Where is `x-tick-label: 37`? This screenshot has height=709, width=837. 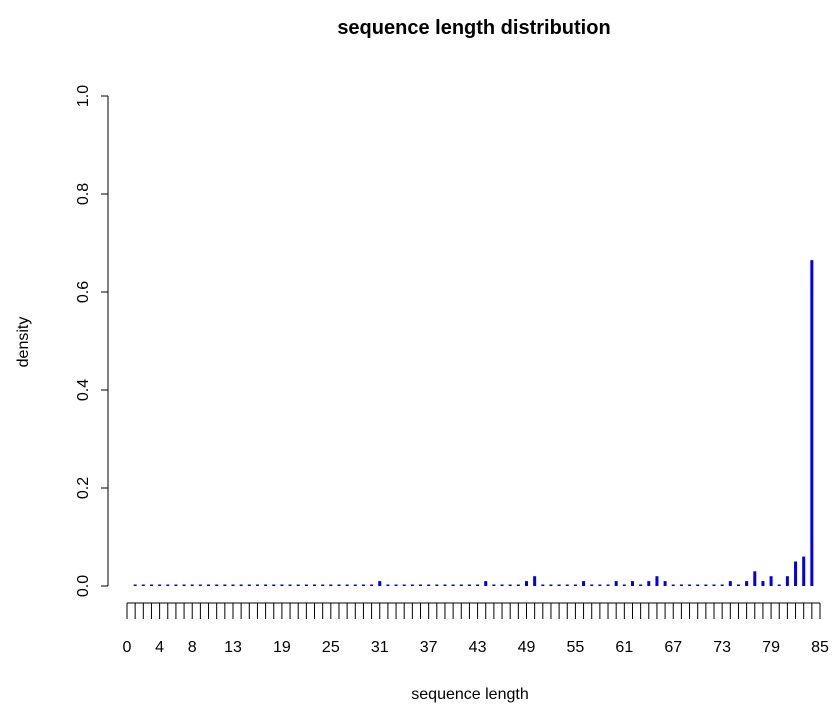 x-tick-label: 37 is located at coordinates (429, 647).